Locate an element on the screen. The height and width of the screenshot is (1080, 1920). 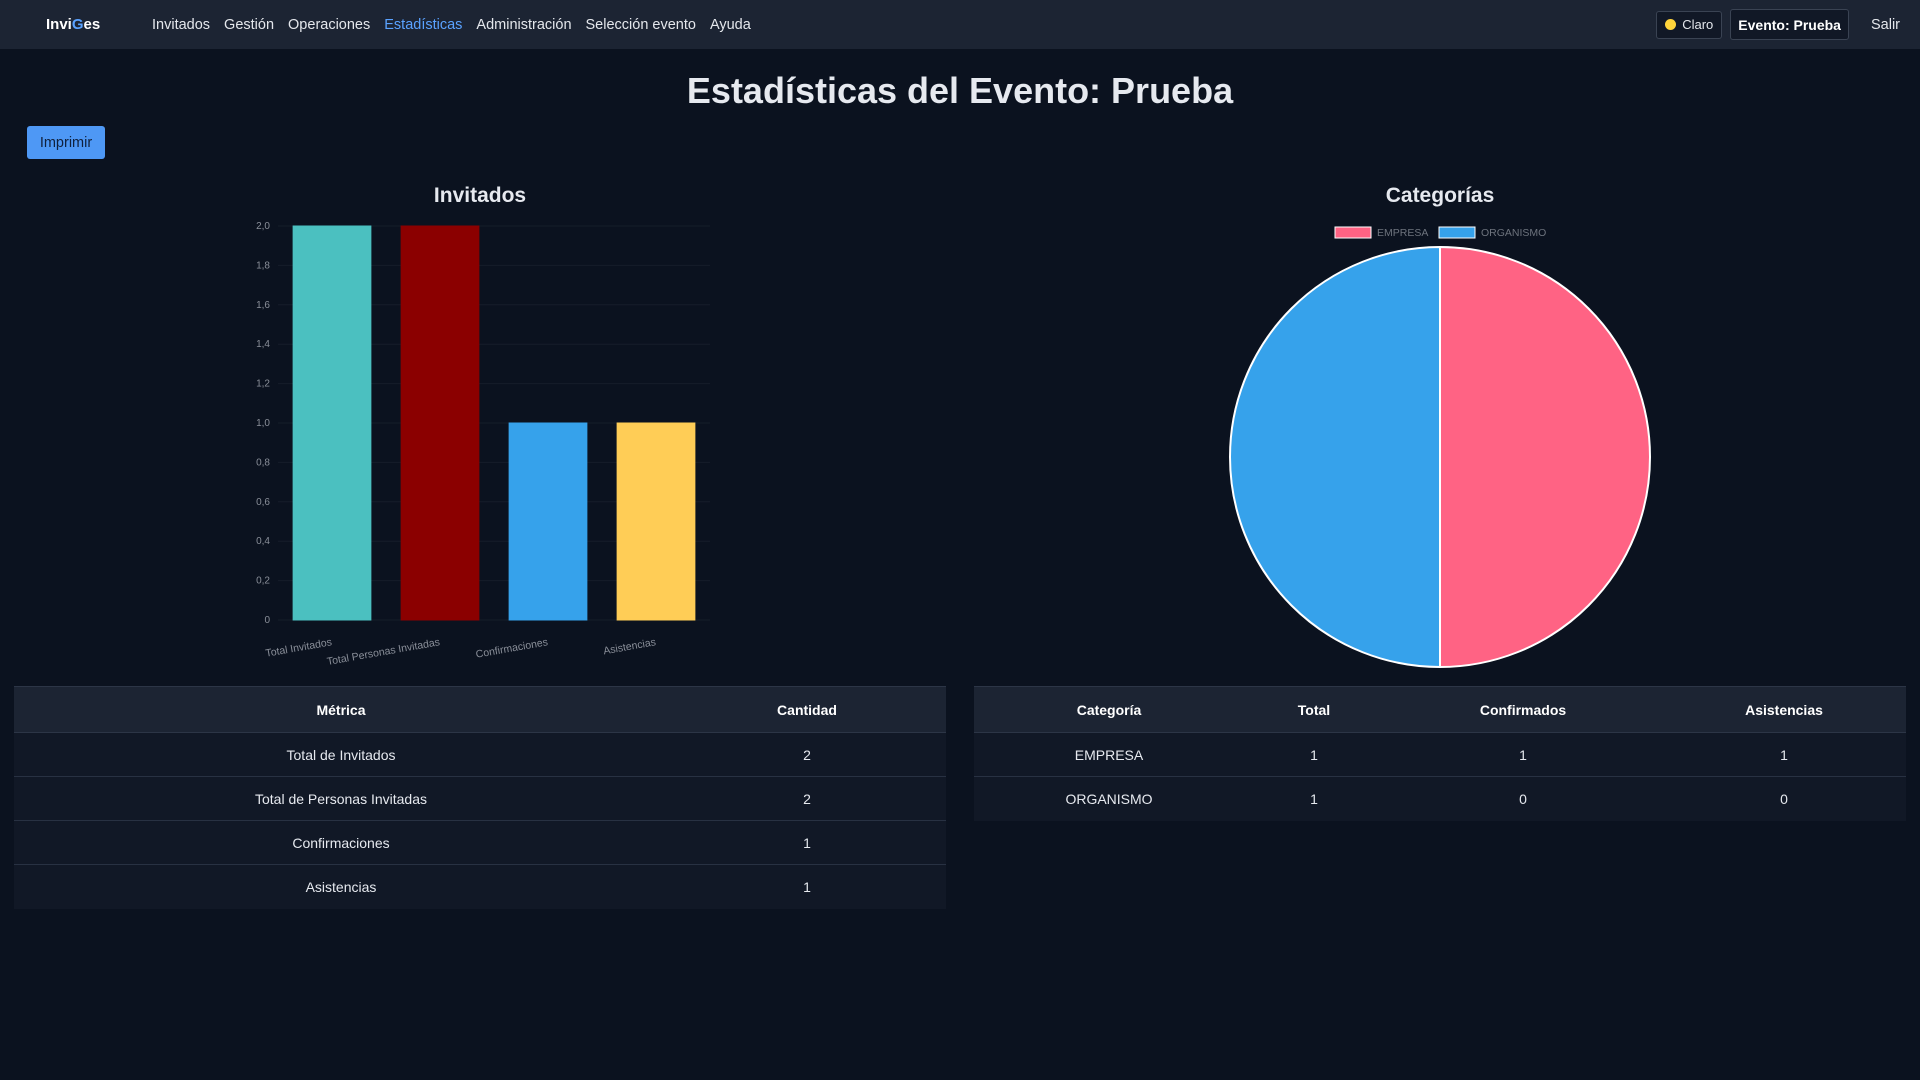
nav-item-operaciones: Operaciones is located at coordinates (329, 24).